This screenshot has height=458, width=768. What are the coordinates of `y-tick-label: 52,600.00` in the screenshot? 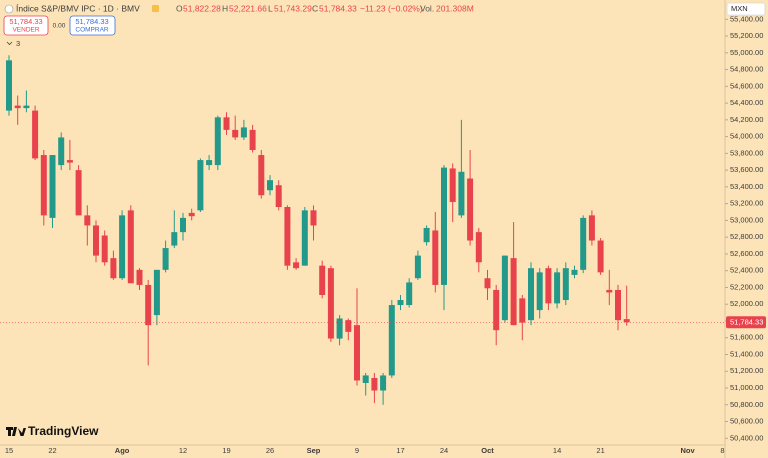 It's located at (746, 253).